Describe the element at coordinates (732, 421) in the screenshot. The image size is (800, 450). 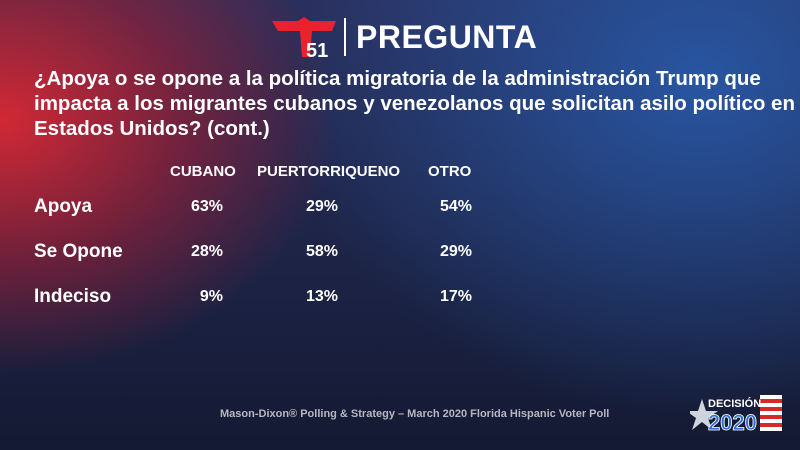
I see `svg-text: 2020` at that location.